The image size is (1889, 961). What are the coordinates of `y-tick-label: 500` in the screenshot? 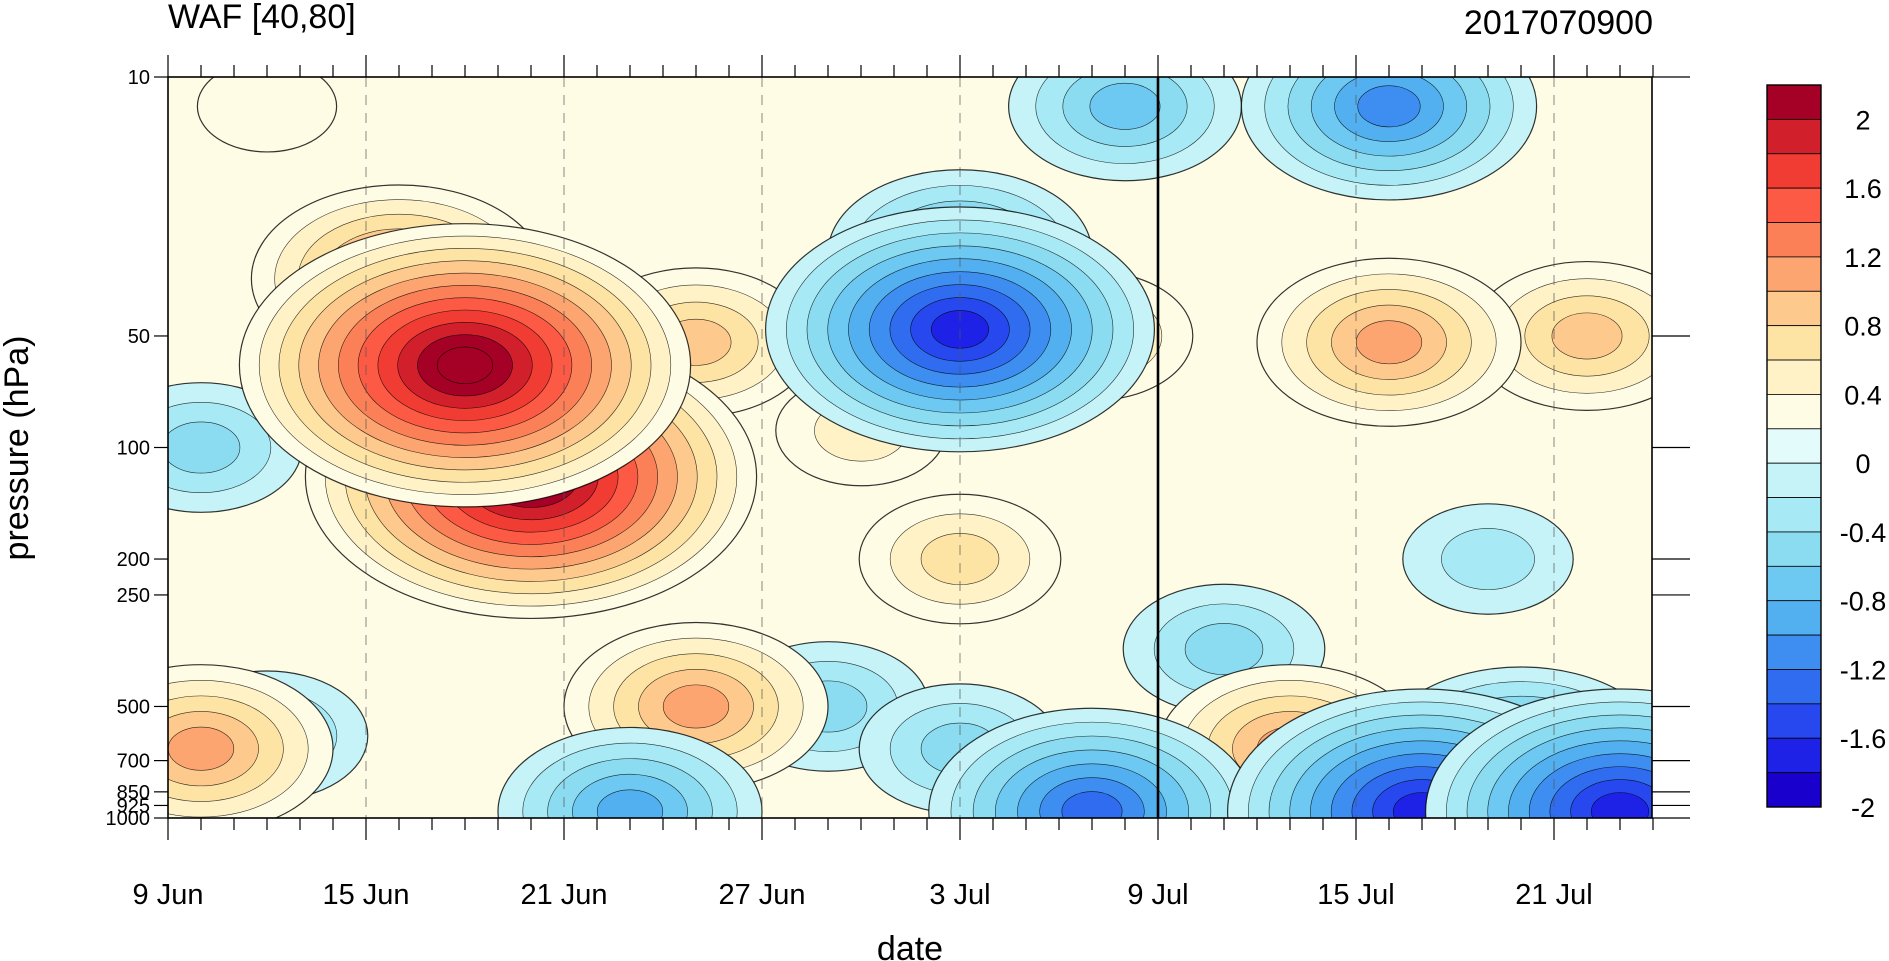 It's located at (133, 707).